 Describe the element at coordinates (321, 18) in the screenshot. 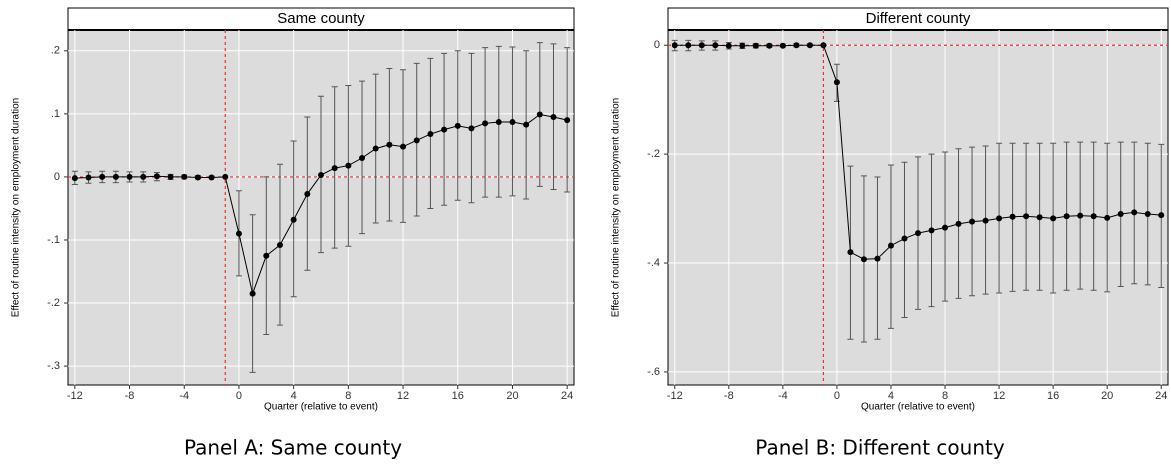

I see `panel-title: Same county` at that location.